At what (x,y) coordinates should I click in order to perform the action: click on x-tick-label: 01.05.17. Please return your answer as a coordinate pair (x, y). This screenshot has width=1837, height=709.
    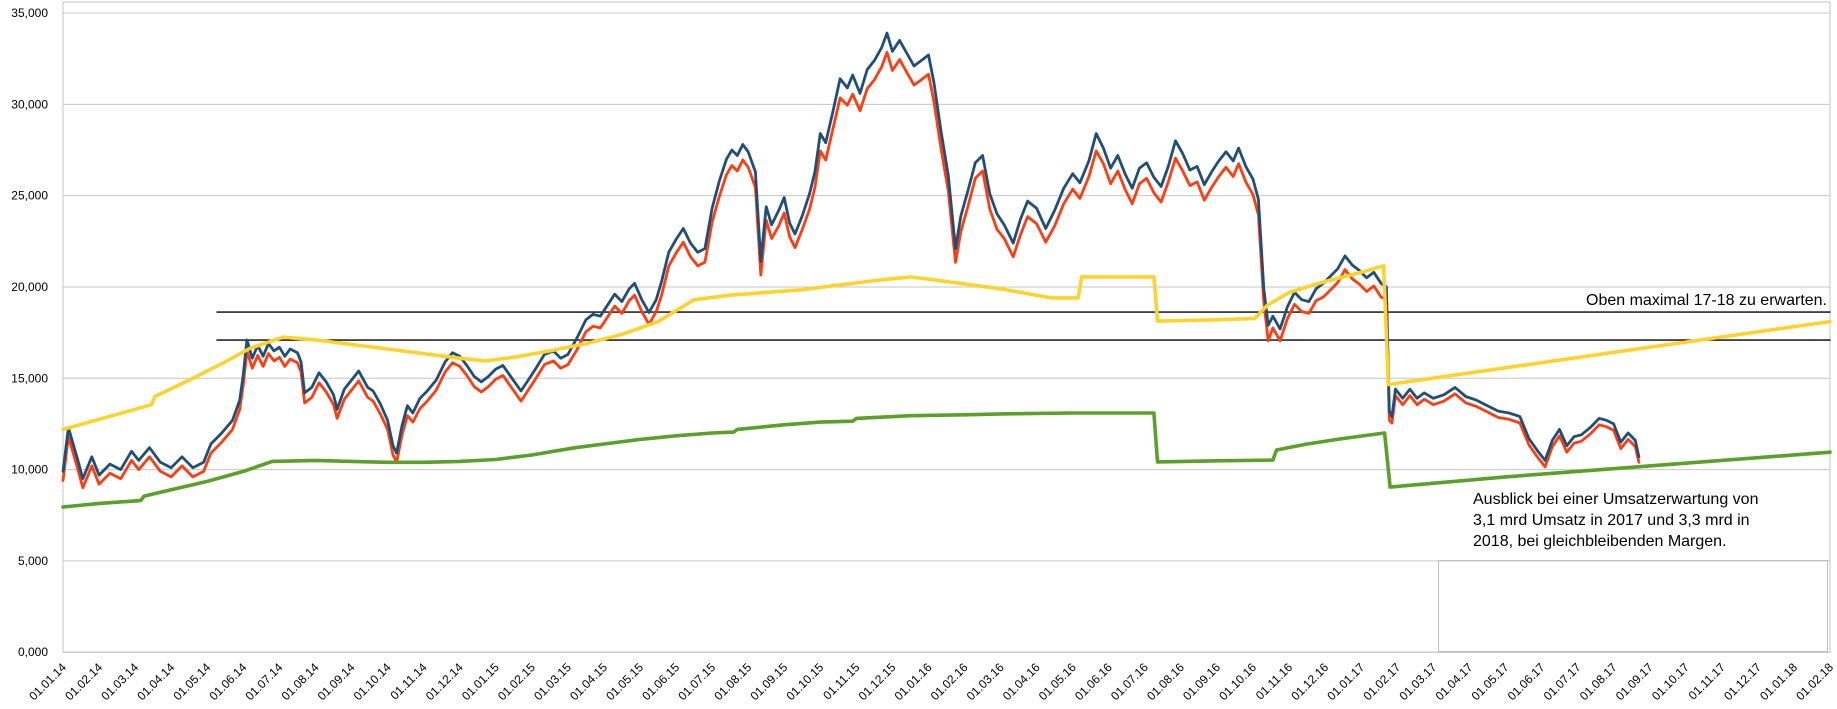
    Looking at the image, I should click on (1490, 681).